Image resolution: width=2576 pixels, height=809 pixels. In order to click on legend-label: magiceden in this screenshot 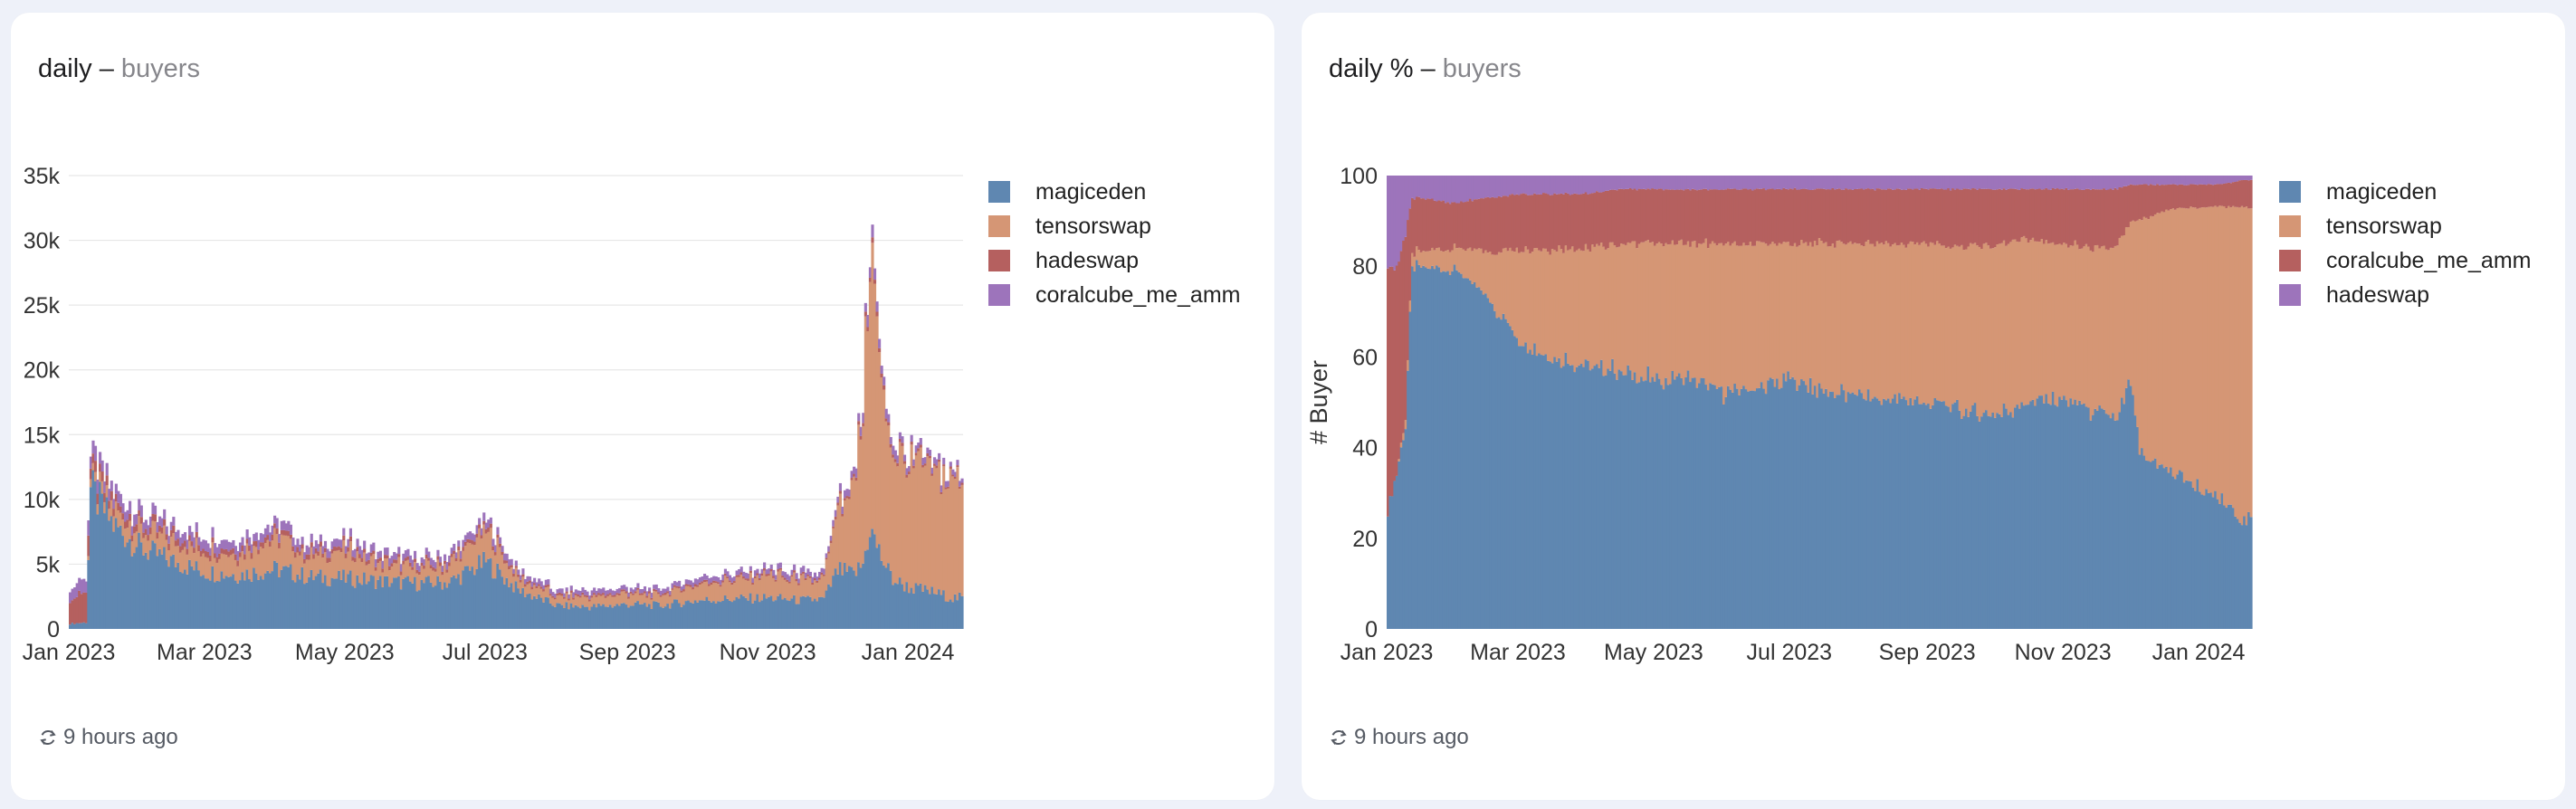, I will do `click(1091, 192)`.